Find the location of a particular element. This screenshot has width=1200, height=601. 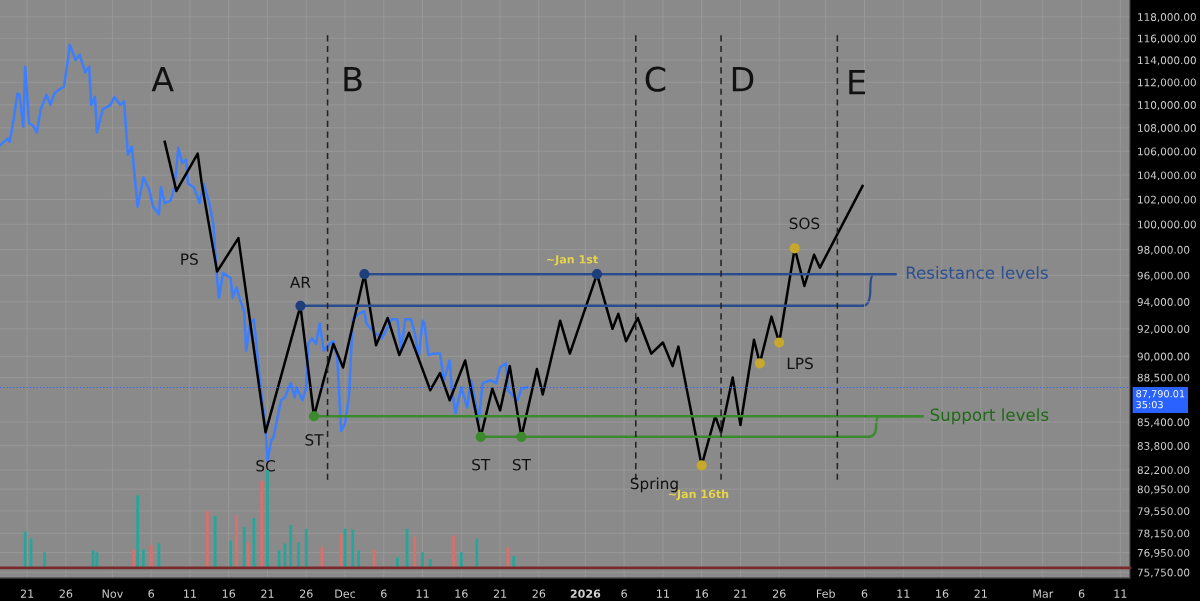

y-tick-label: 110,000.00 is located at coordinates (1167, 106).